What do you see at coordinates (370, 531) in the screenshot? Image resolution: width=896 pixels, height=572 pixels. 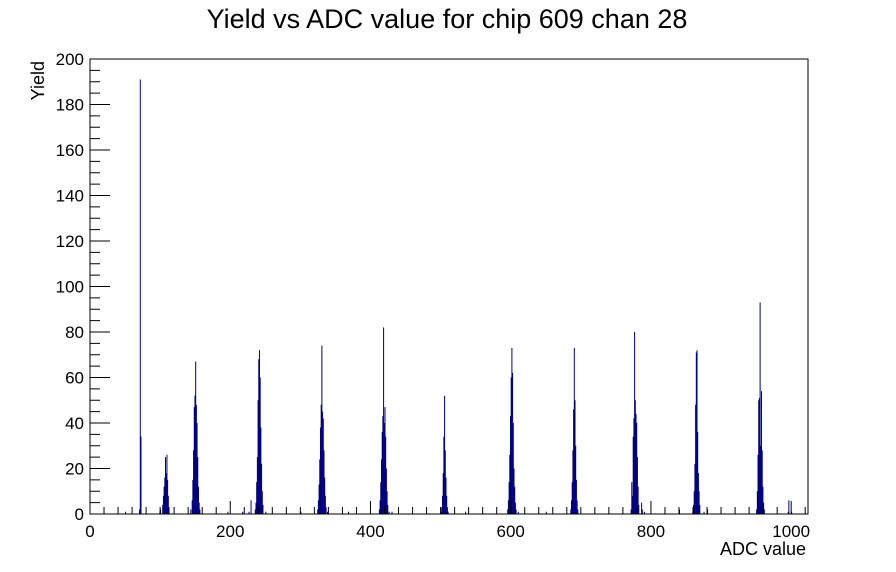 I see `x-tick-label: 400` at bounding box center [370, 531].